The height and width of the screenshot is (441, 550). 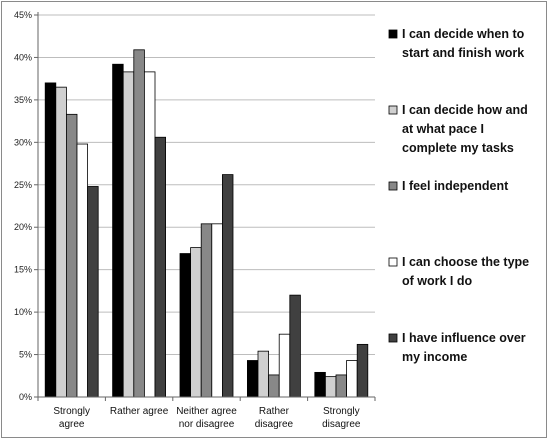 What do you see at coordinates (23, 142) in the screenshot?
I see `y-tick-label: 30%` at bounding box center [23, 142].